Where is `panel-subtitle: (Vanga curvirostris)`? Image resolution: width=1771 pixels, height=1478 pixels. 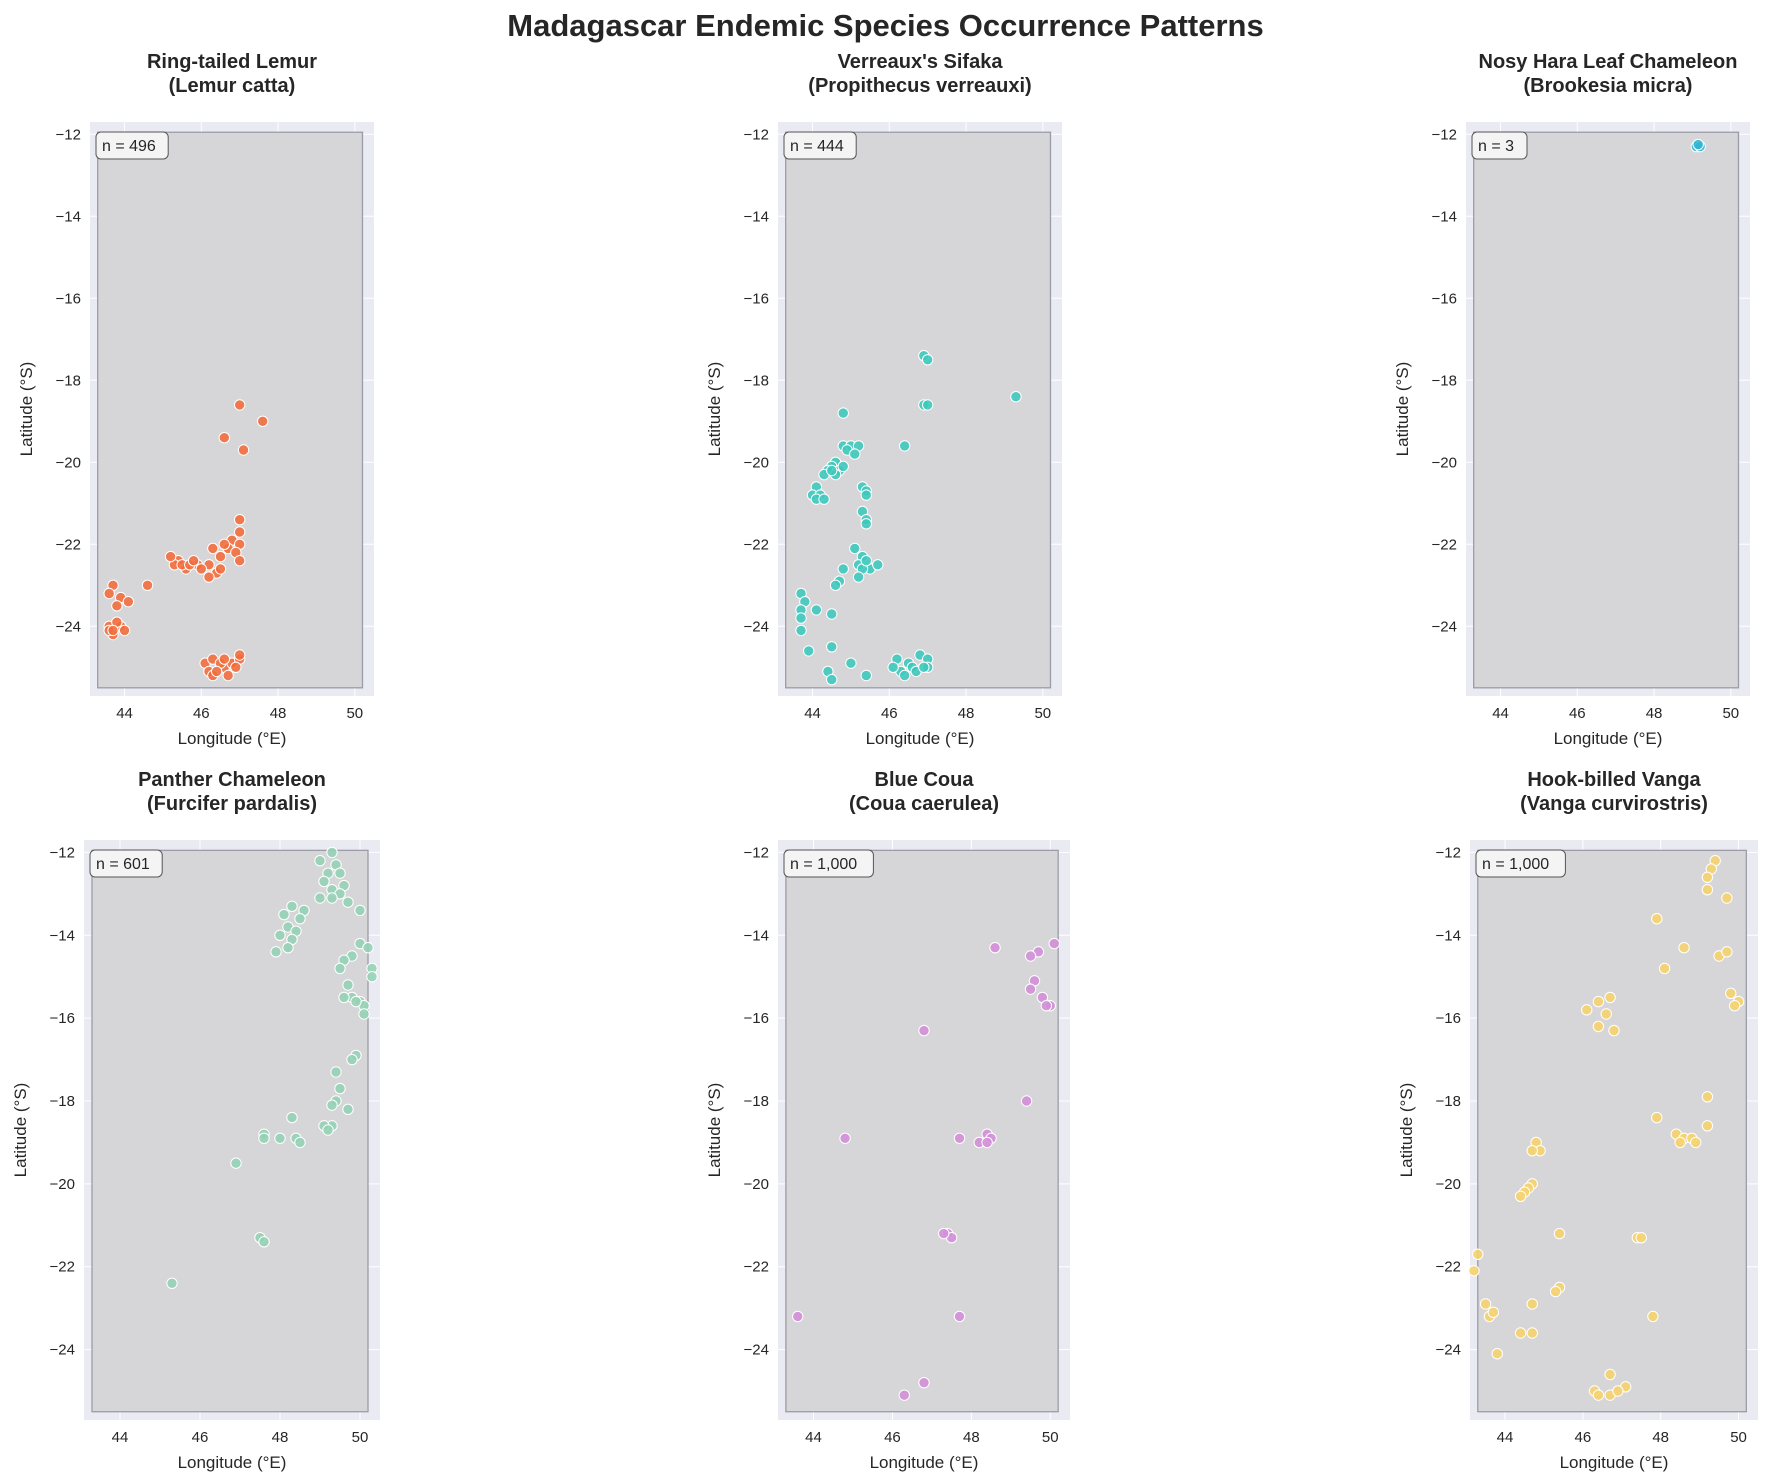
panel-subtitle: (Vanga curvirostris) is located at coordinates (1614, 804).